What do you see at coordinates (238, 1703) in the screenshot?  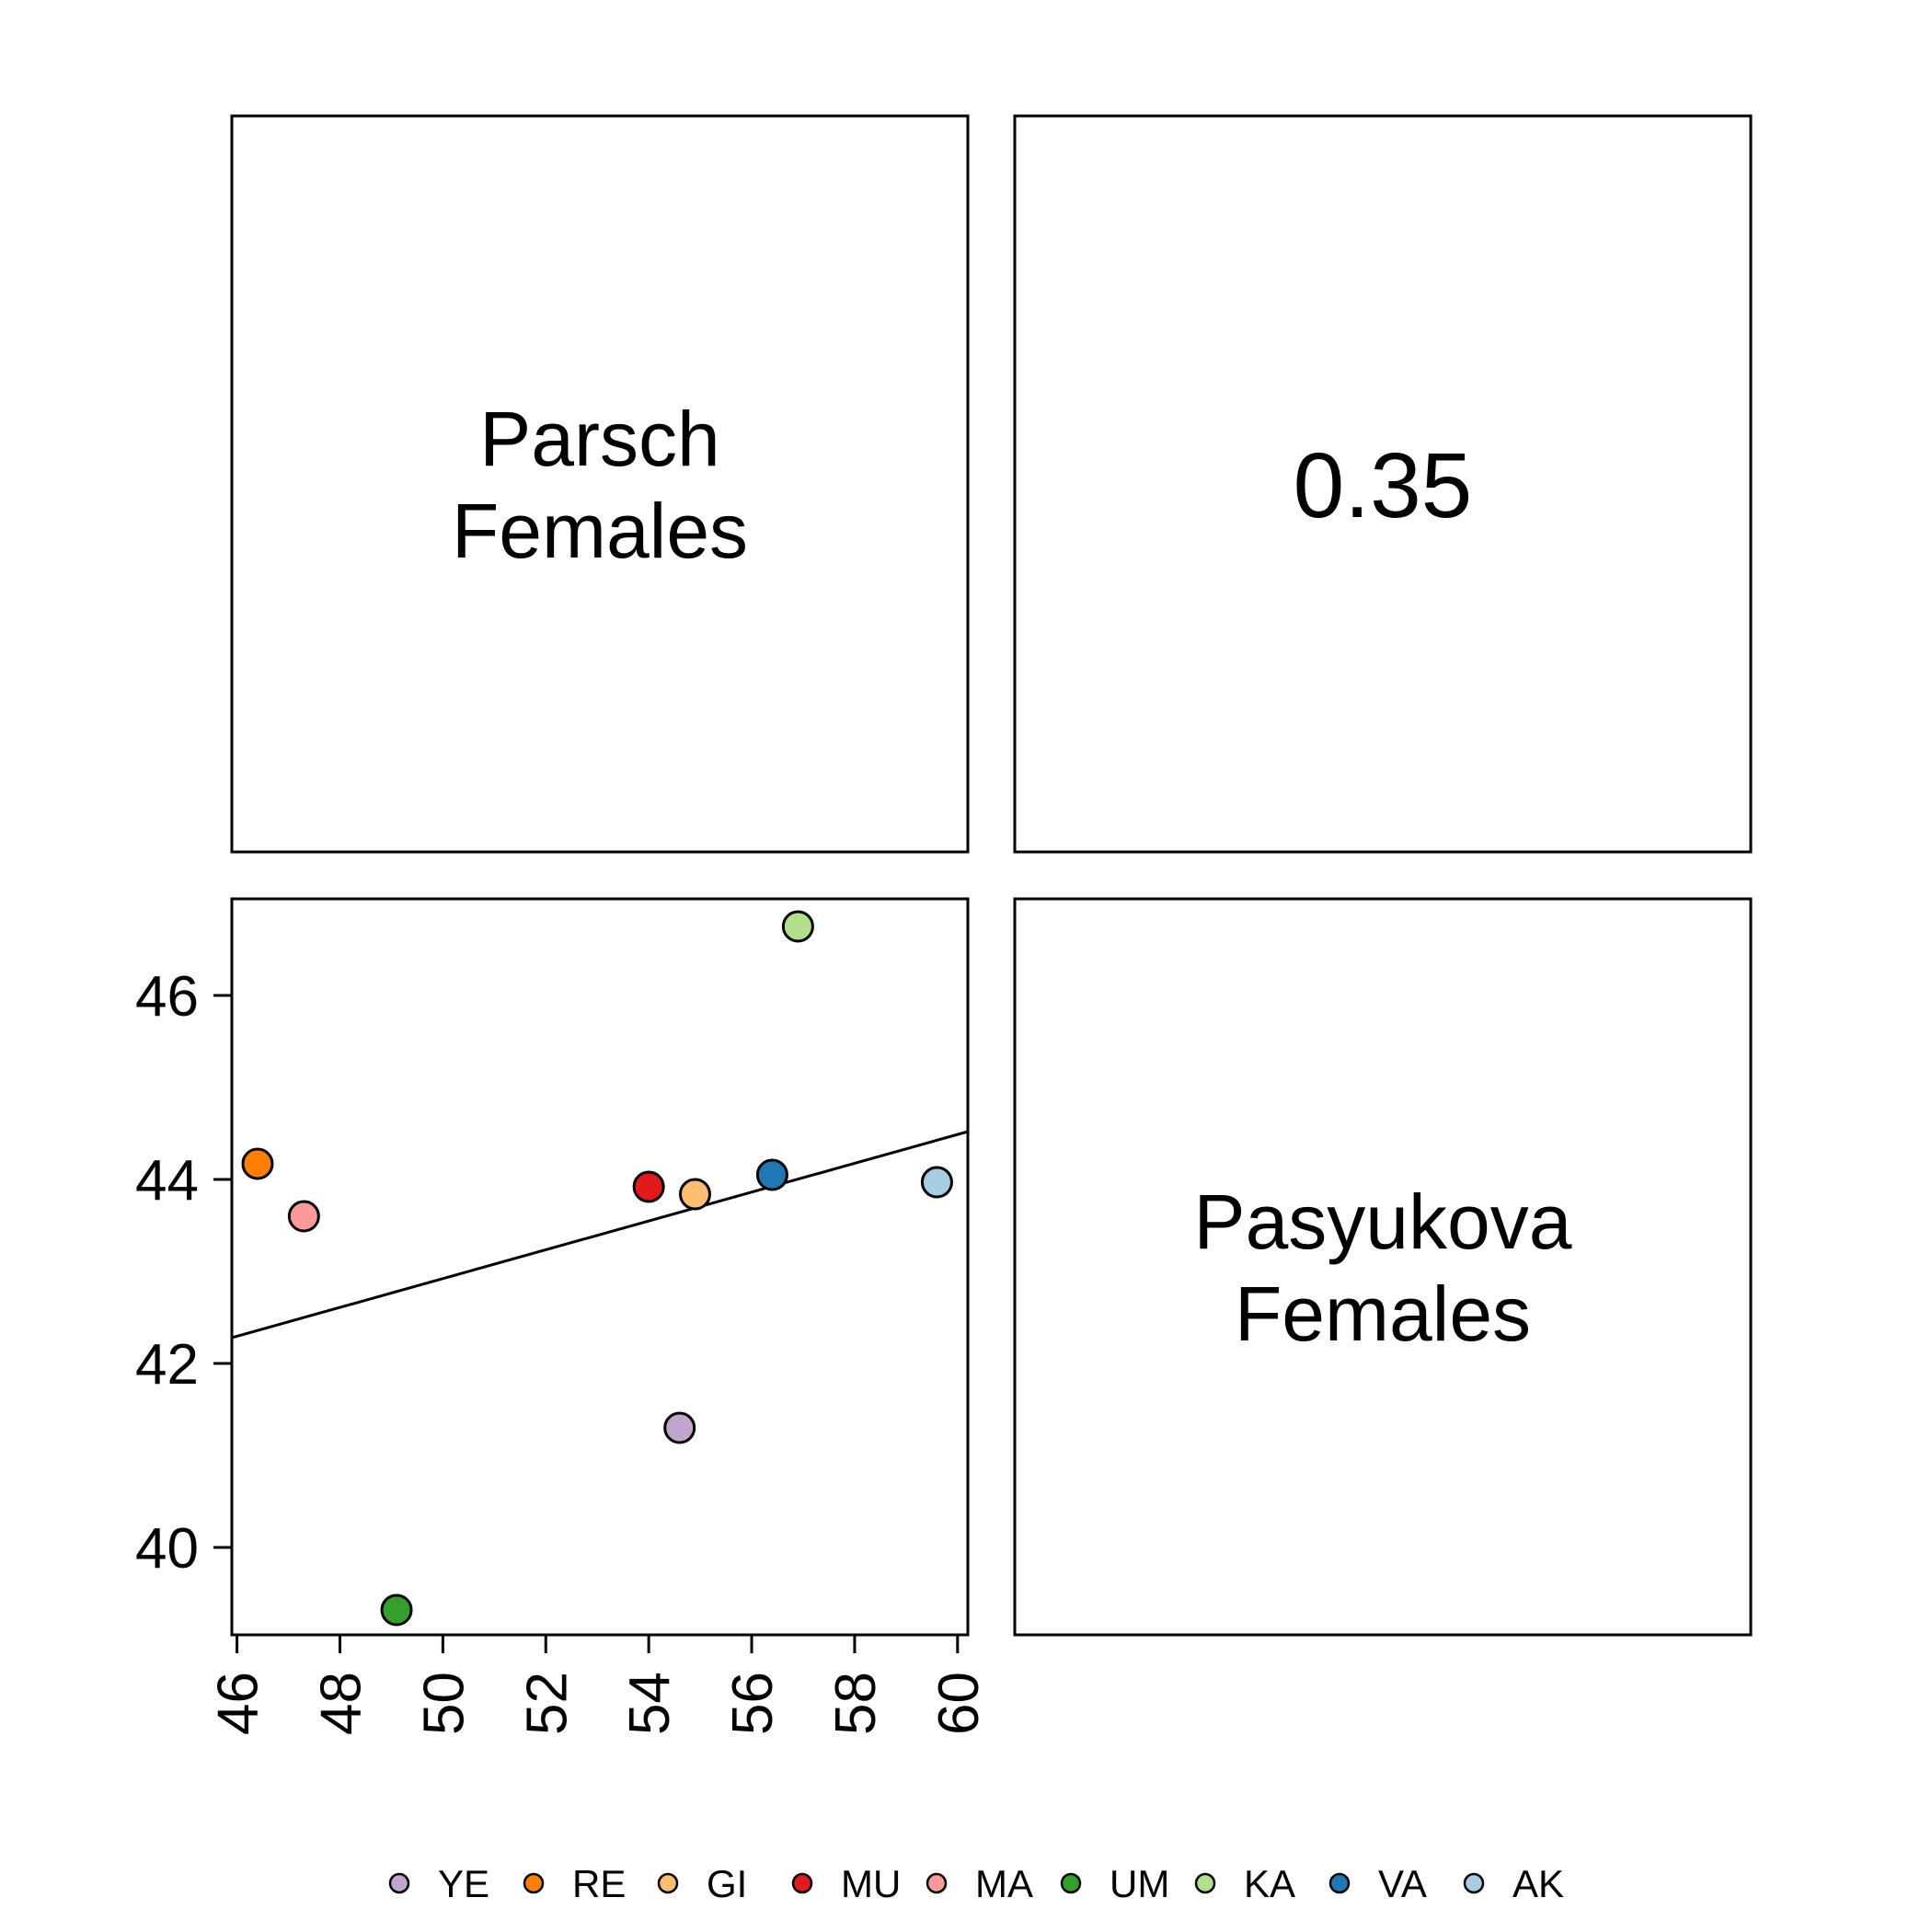 I see `x-tick-label: 46` at bounding box center [238, 1703].